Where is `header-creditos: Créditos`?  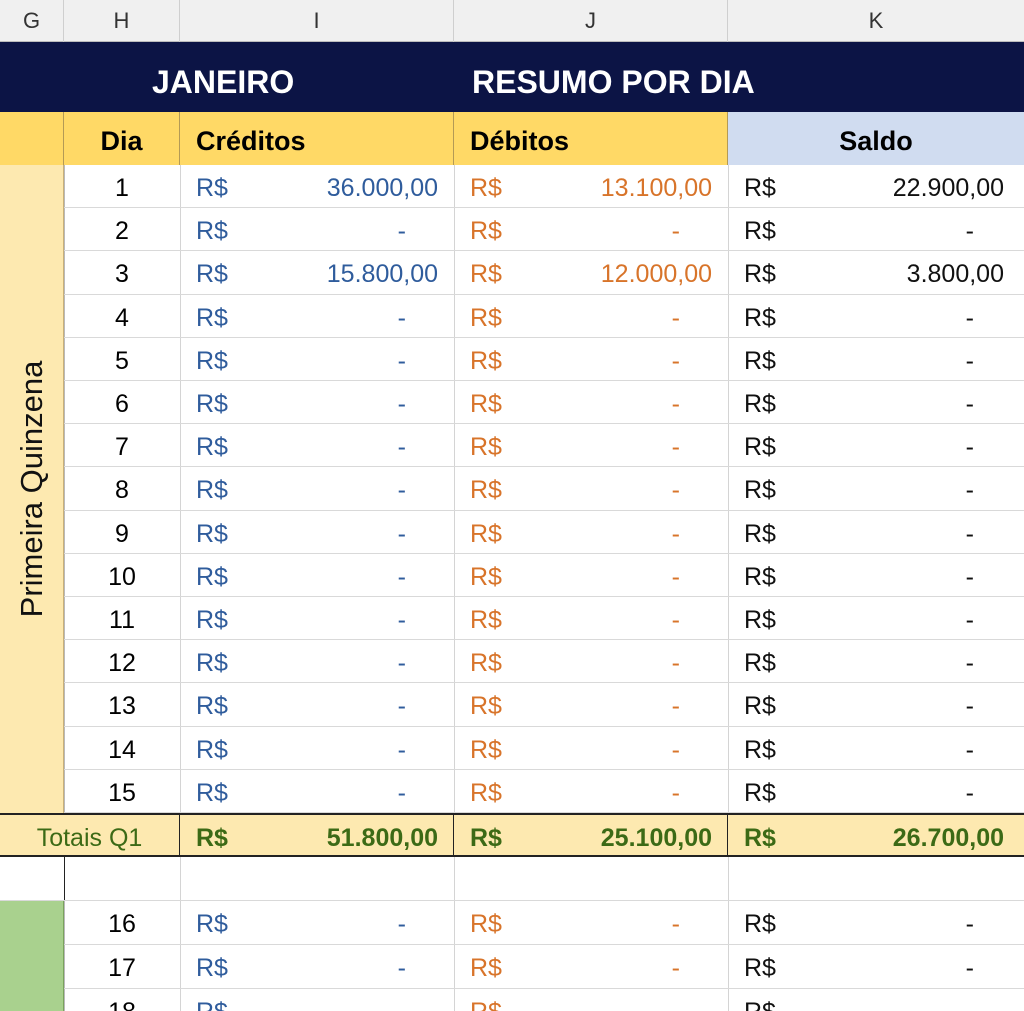 header-creditos: Créditos is located at coordinates (317, 138).